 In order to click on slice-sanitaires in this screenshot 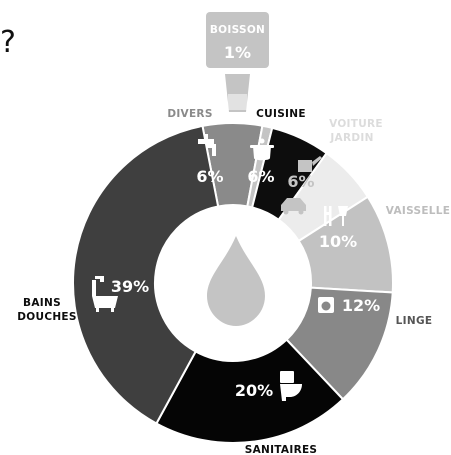, I will do `click(250, 391)`.